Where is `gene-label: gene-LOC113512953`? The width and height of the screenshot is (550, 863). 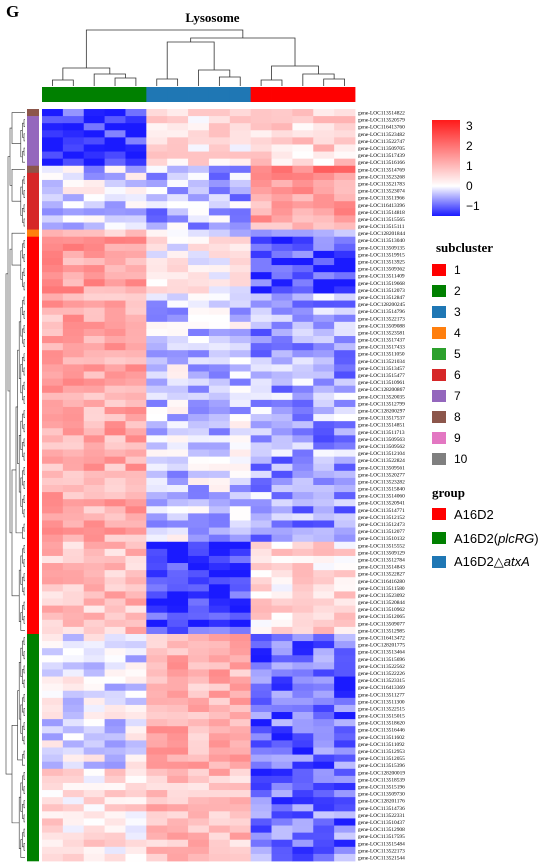 gene-label: gene-LOC113512953 is located at coordinates (381, 752).